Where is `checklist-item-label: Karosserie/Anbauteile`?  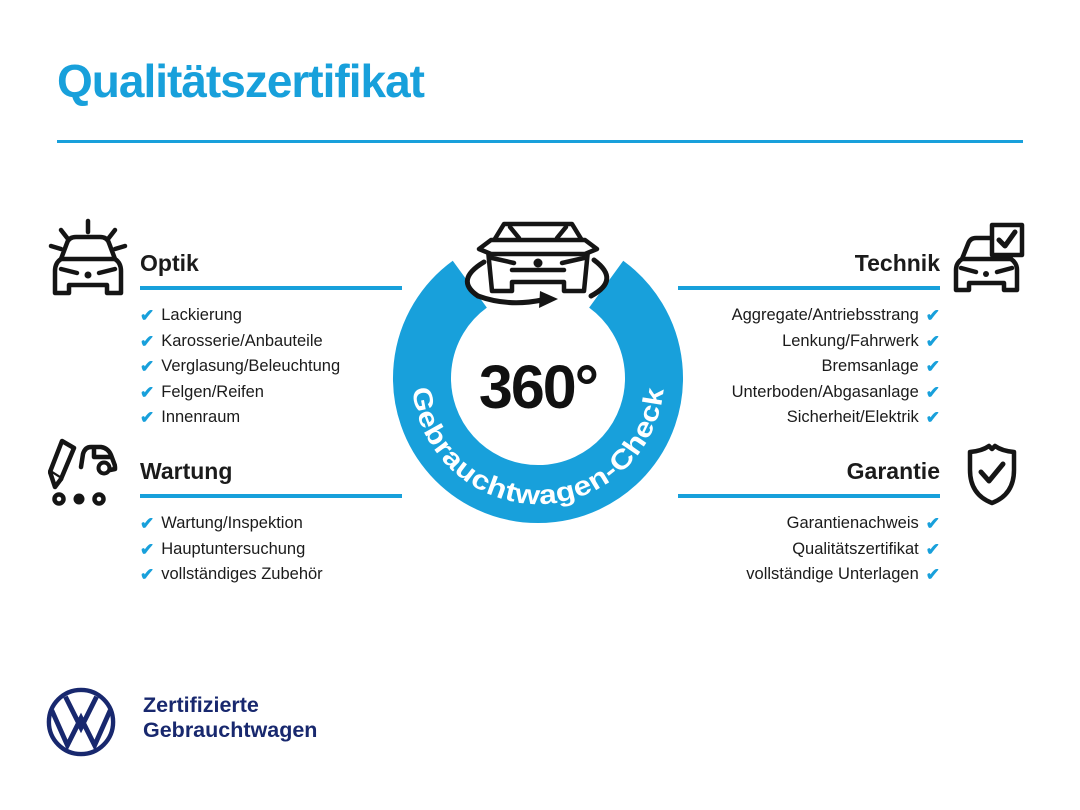
checklist-item-label: Karosserie/Anbauteile is located at coordinates (242, 340).